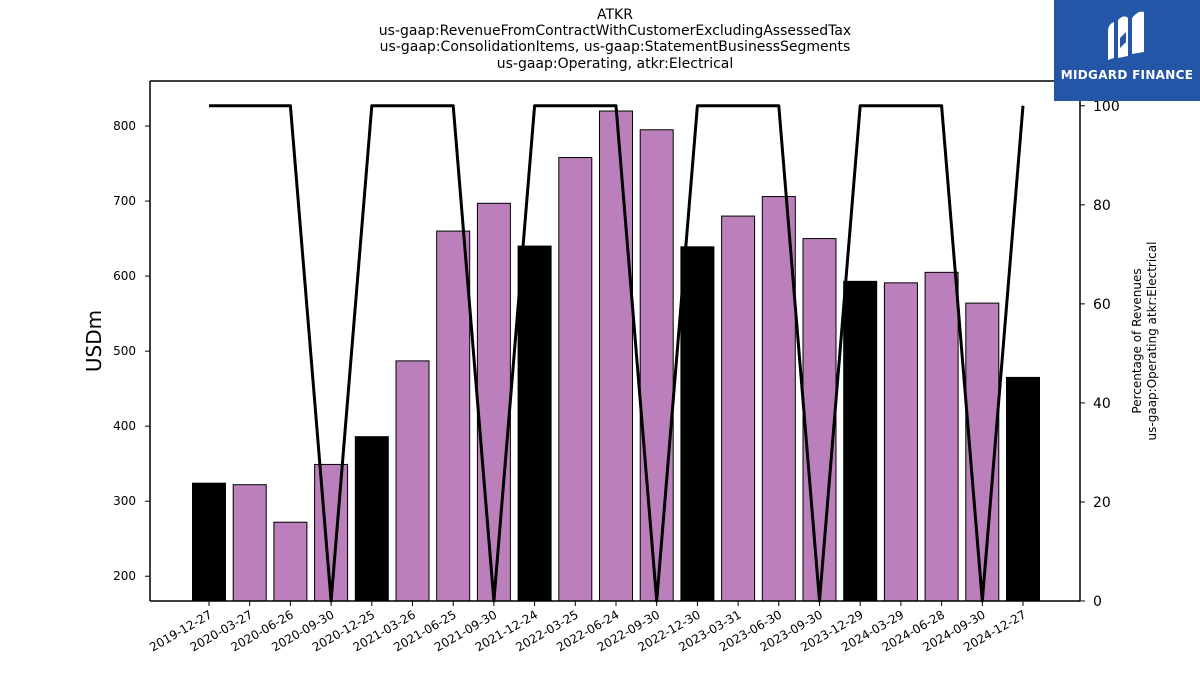  I want to click on y-axis-label-right-line-1: Percentage of Revenues, so click(1137, 340).